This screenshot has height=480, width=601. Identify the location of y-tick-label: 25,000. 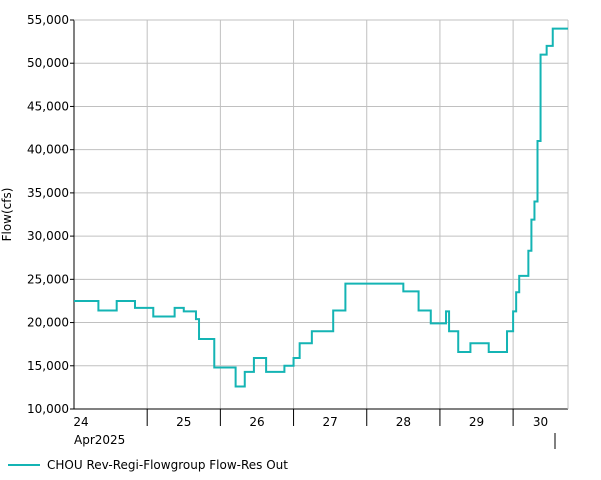
(48, 279).